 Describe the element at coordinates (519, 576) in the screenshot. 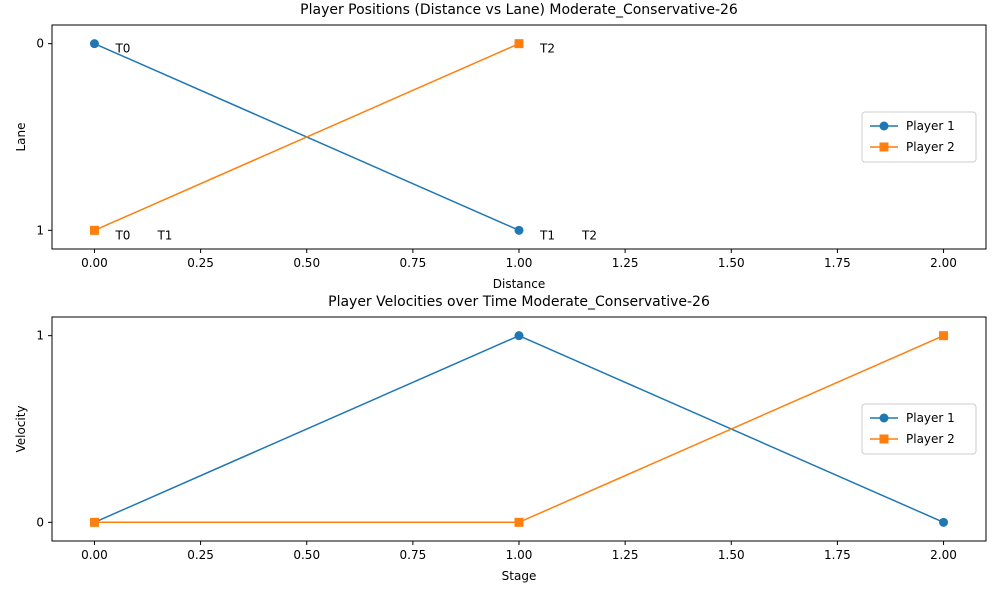

I see `x-axis-label: Stage` at that location.